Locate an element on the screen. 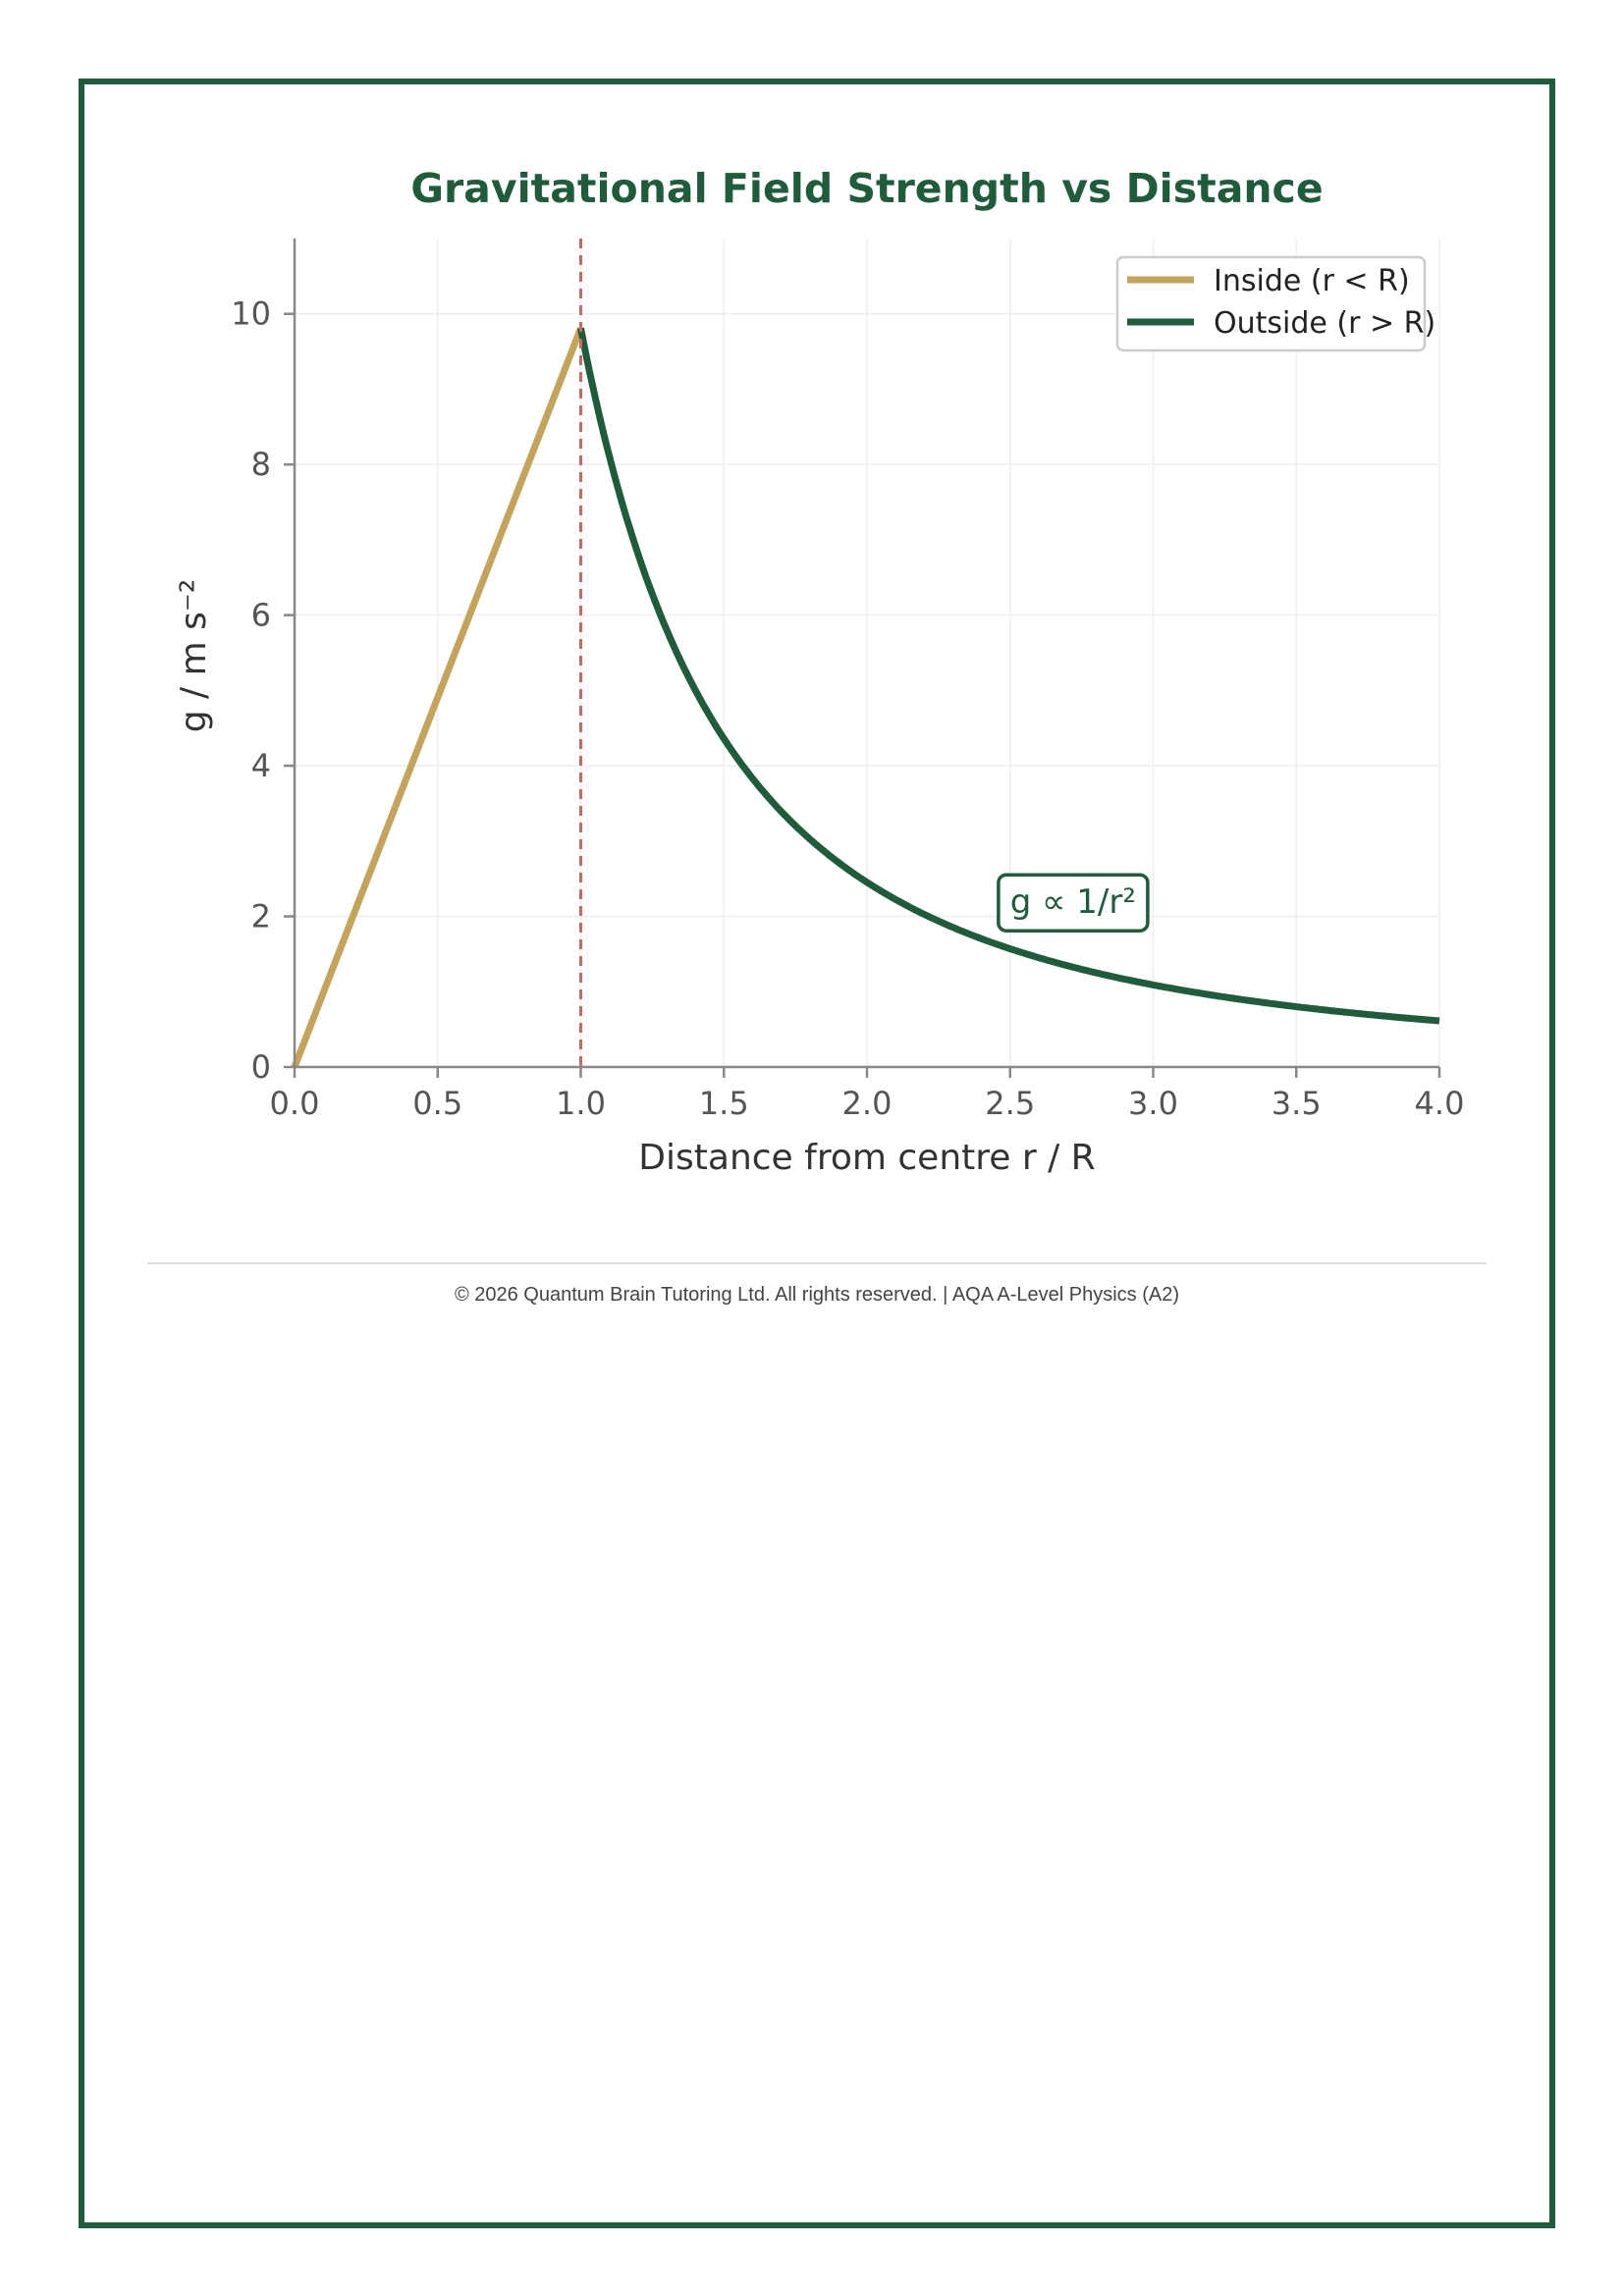  chart-title: Gravitational Field Strength vs Distance is located at coordinates (866, 188).